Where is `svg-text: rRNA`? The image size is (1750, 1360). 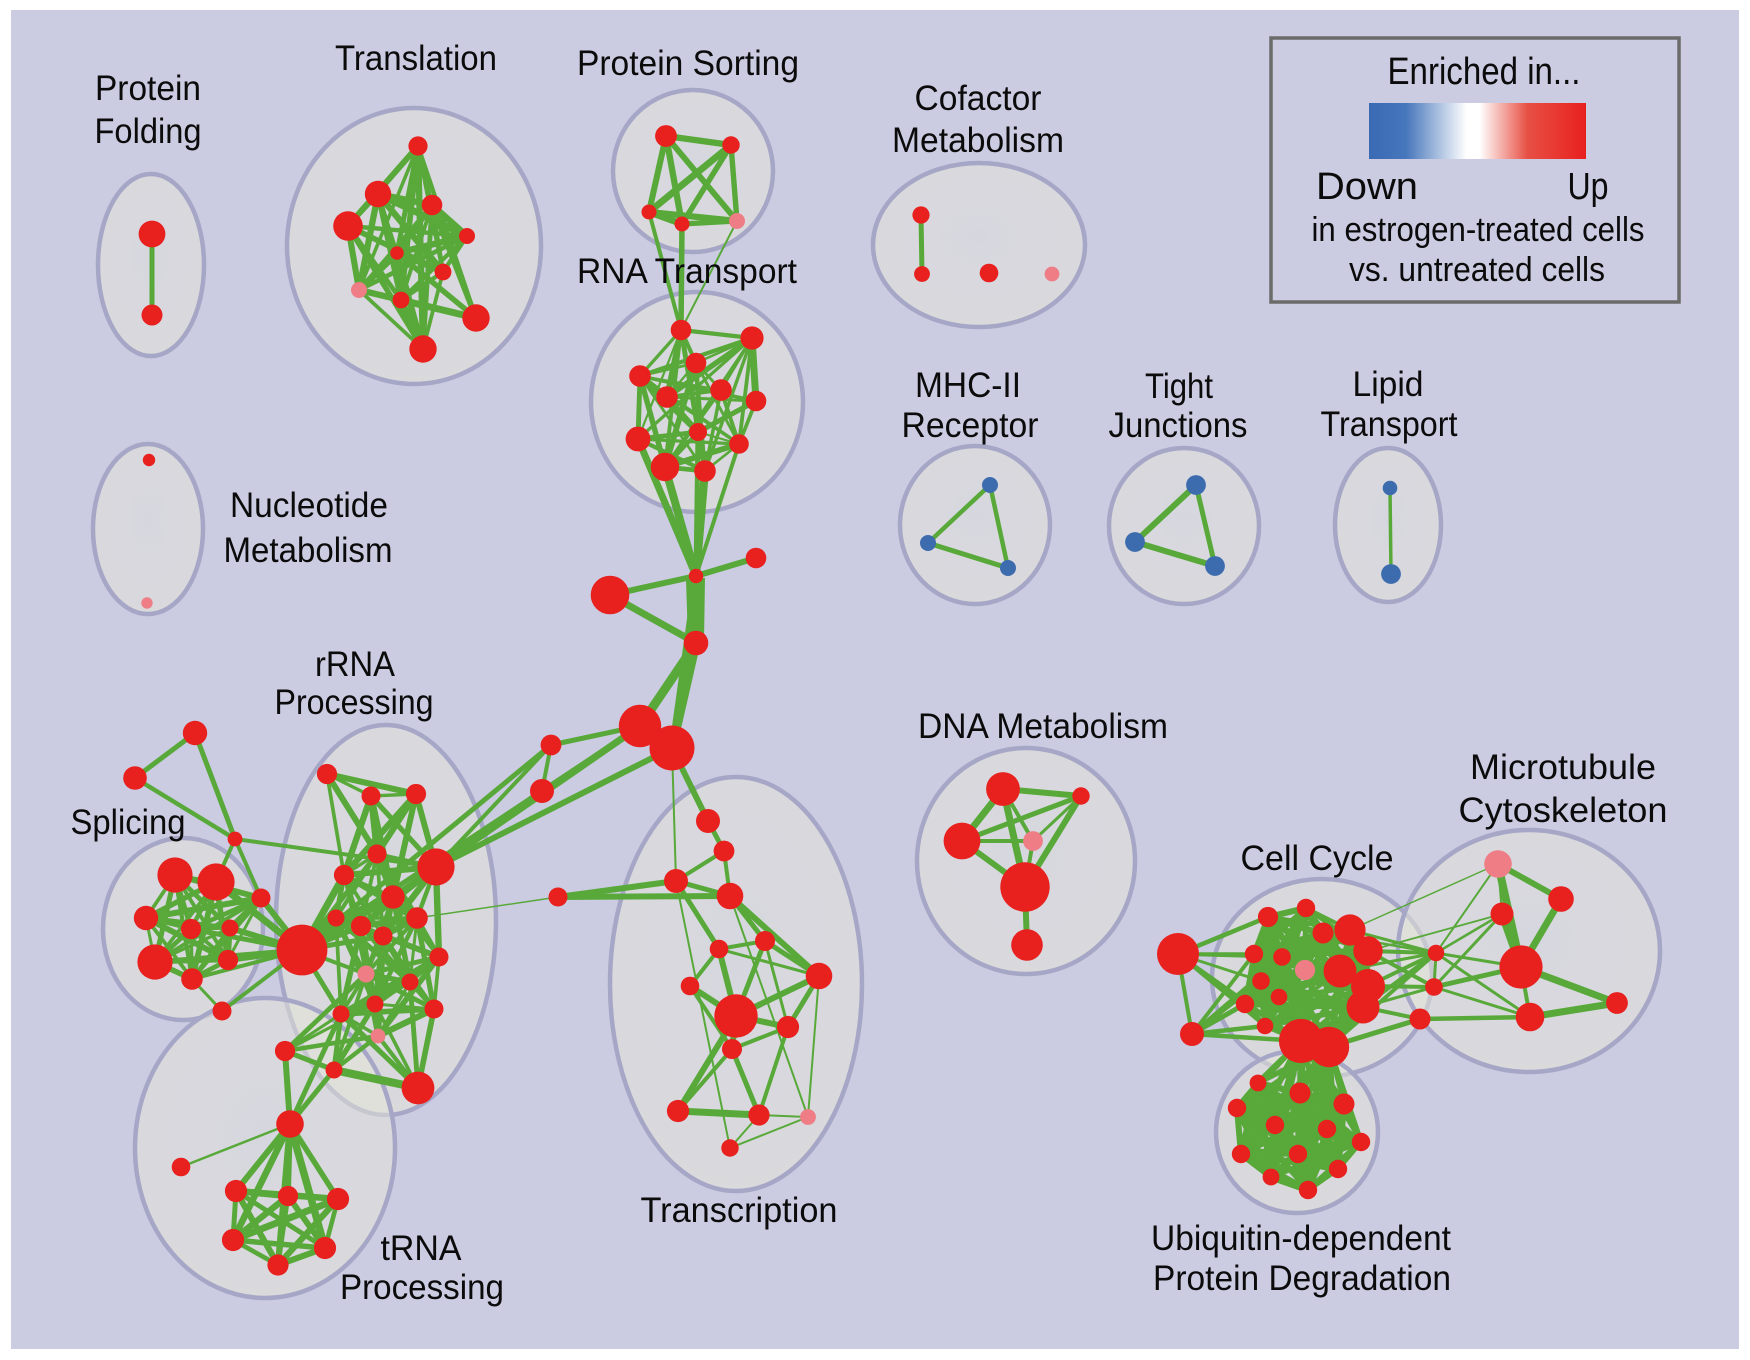
svg-text: rRNA is located at coordinates (355, 664).